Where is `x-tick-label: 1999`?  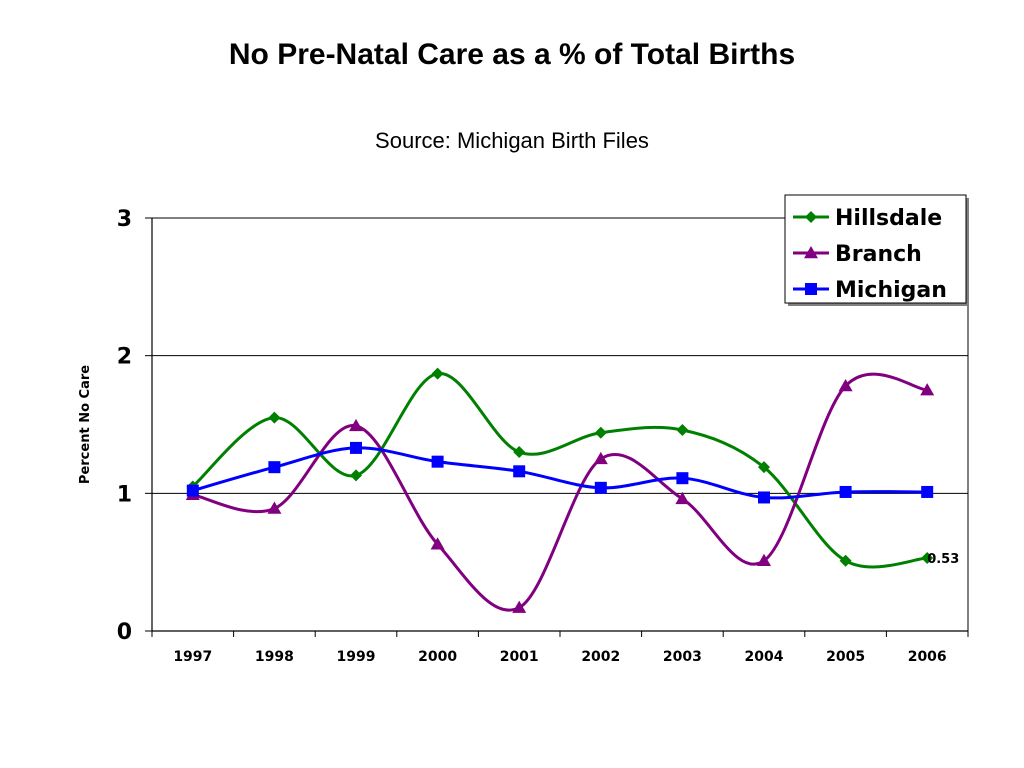 x-tick-label: 1999 is located at coordinates (356, 657).